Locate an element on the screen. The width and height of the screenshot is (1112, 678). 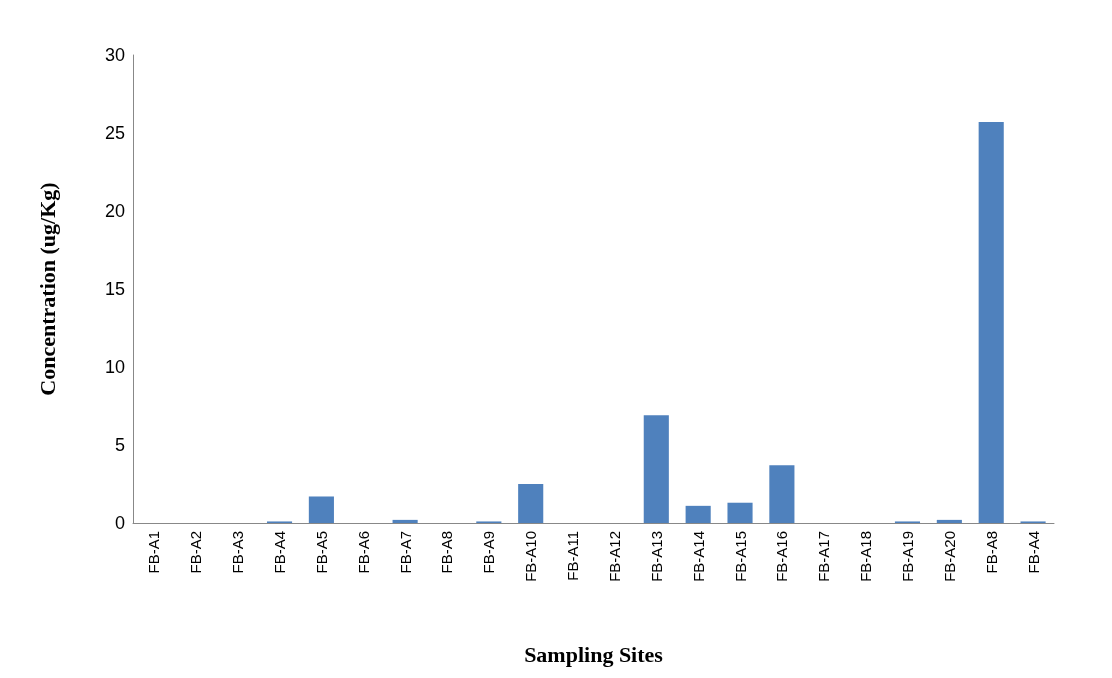
x-axis-title: Sampling Sites is located at coordinates (594, 654).